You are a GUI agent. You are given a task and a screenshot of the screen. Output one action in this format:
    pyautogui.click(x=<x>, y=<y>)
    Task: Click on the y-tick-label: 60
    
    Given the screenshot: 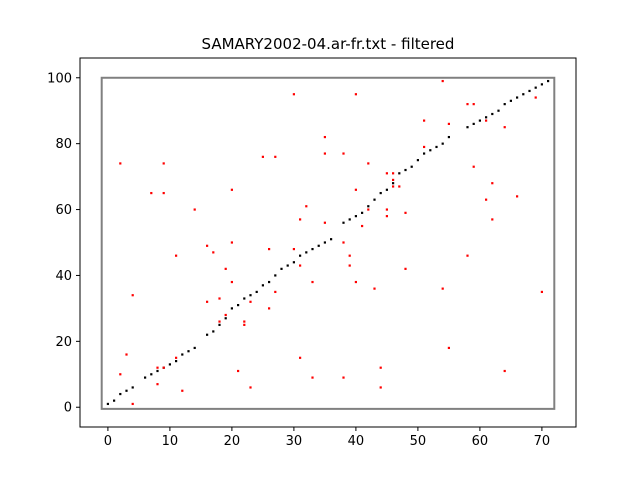 What is the action you would take?
    pyautogui.click(x=63, y=210)
    